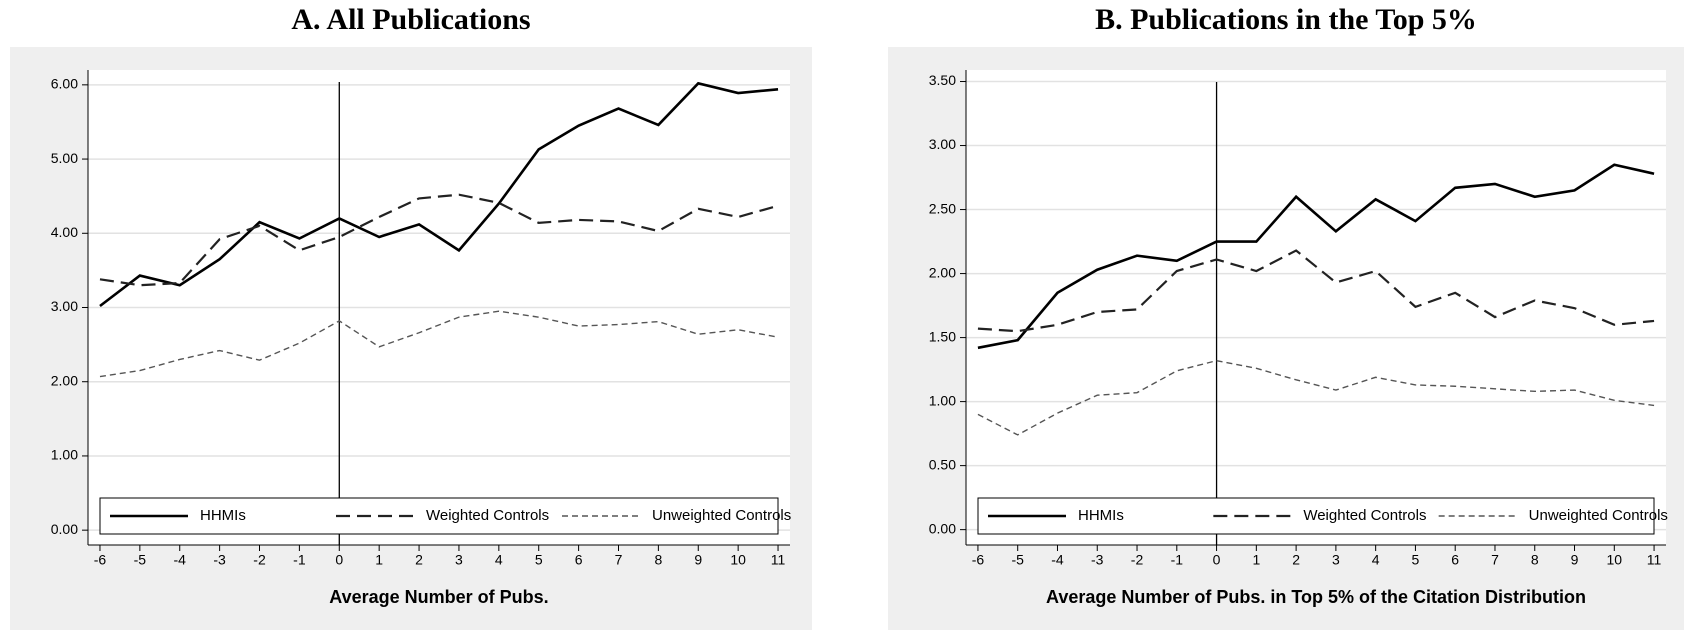  Describe the element at coordinates (942, 336) in the screenshot. I see `y-tick-label: 1.50` at that location.